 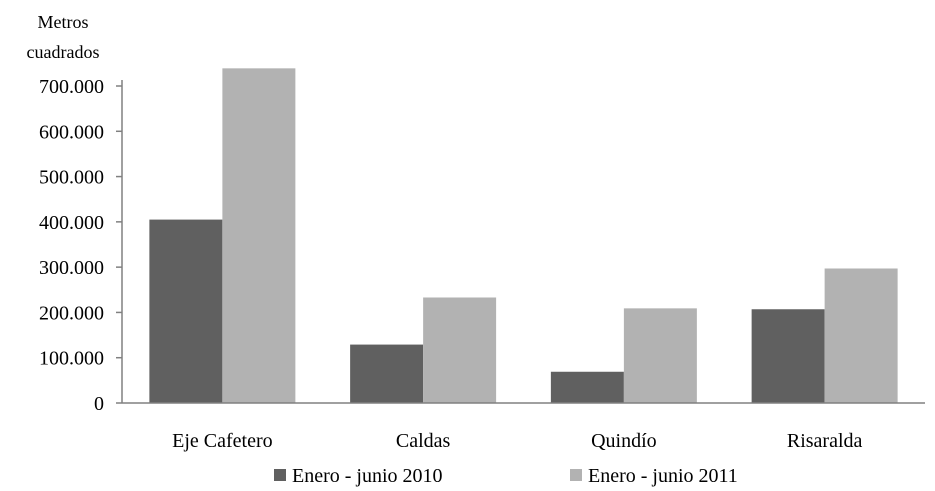 I want to click on y-tick-label: 500.000, so click(x=71, y=178).